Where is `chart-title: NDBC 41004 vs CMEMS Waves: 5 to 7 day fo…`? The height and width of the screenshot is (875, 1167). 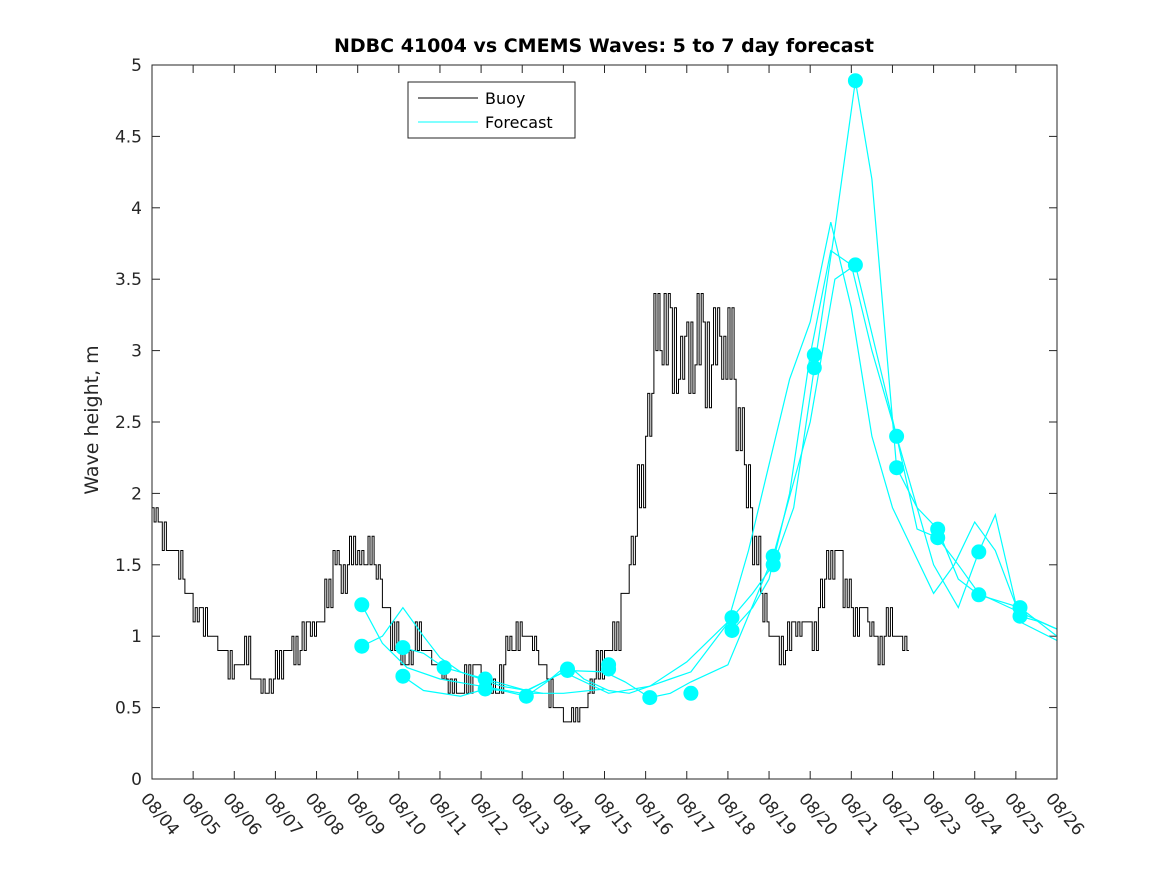 chart-title: NDBC 41004 vs CMEMS Waves: 5 to 7 day fo… is located at coordinates (604, 46).